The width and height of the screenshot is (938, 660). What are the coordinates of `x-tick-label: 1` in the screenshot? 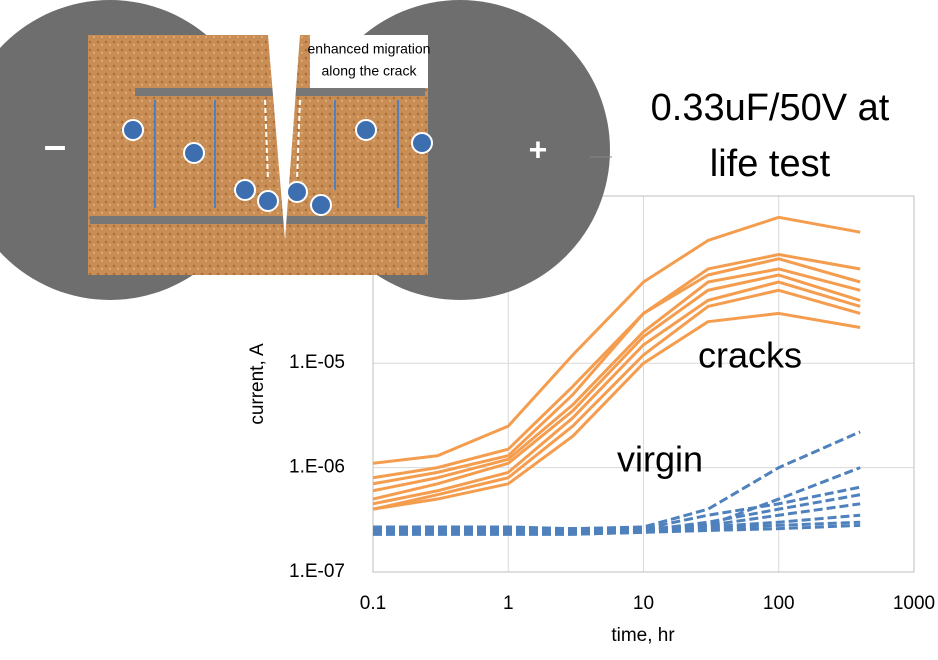 It's located at (508, 603).